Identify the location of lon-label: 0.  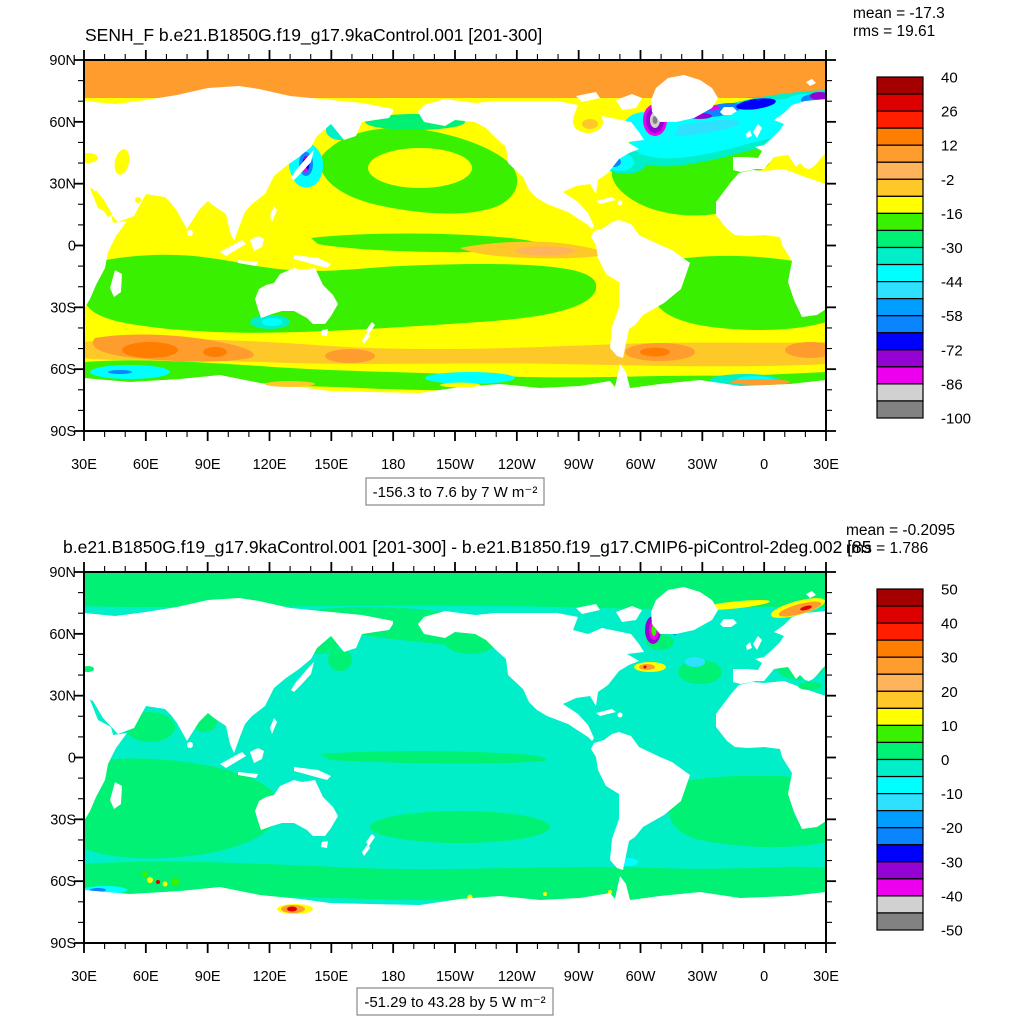
(764, 977).